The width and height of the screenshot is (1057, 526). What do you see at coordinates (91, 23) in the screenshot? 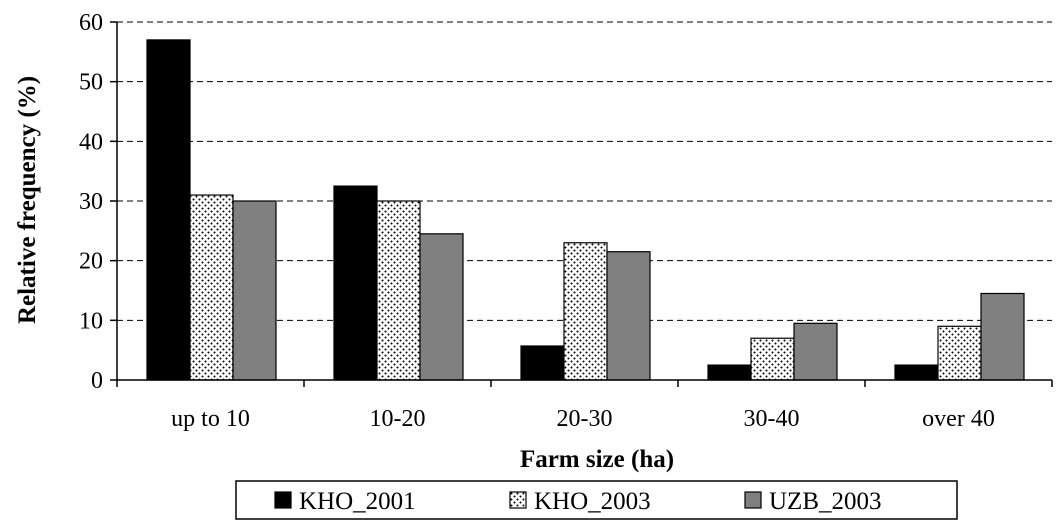
I see `y-tick-label: 60` at bounding box center [91, 23].